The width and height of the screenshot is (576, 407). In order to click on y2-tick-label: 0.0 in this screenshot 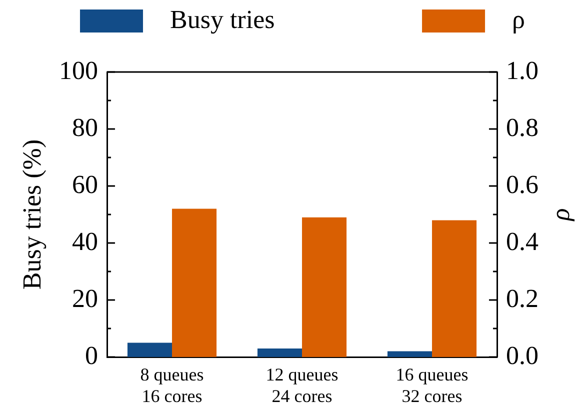, I will do `click(522, 355)`.